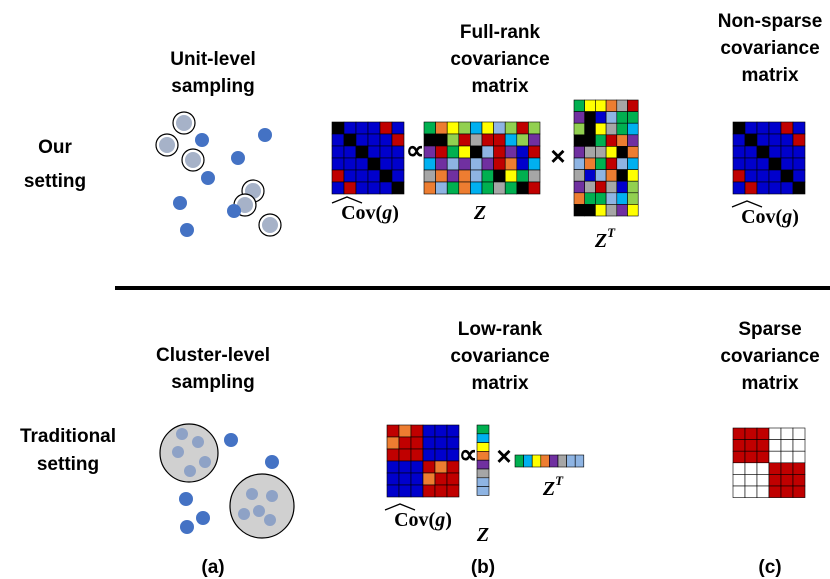 This screenshot has height=579, width=830. Describe the element at coordinates (482, 535) in the screenshot. I see `z-label: Z` at that location.